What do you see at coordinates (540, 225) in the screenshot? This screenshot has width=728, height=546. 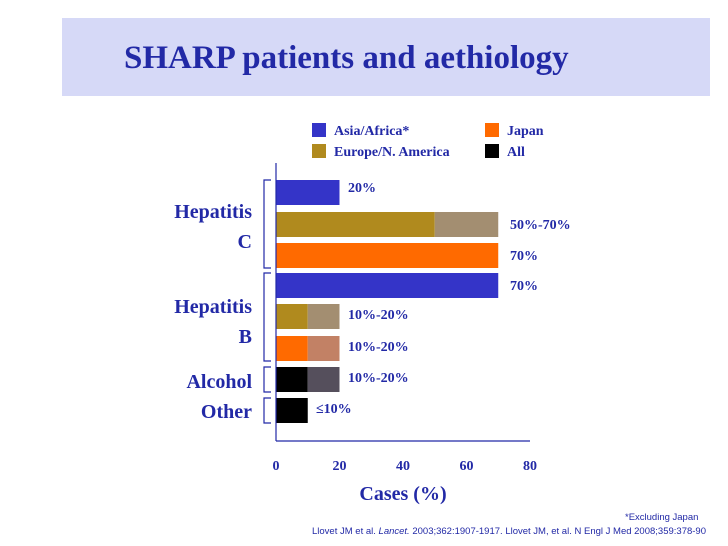 I see `data-label-1: 50%-70%` at bounding box center [540, 225].